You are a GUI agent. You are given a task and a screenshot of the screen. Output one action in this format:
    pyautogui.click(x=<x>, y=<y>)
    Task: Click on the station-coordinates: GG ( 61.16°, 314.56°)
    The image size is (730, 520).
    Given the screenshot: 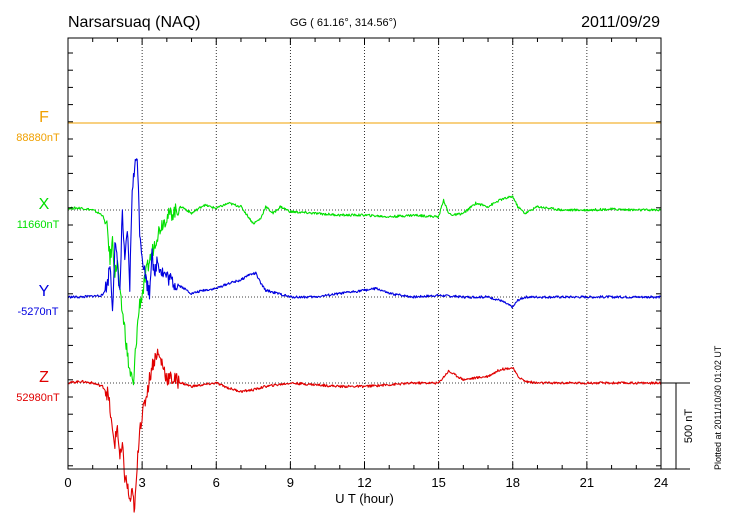 What is the action you would take?
    pyautogui.click(x=343, y=23)
    